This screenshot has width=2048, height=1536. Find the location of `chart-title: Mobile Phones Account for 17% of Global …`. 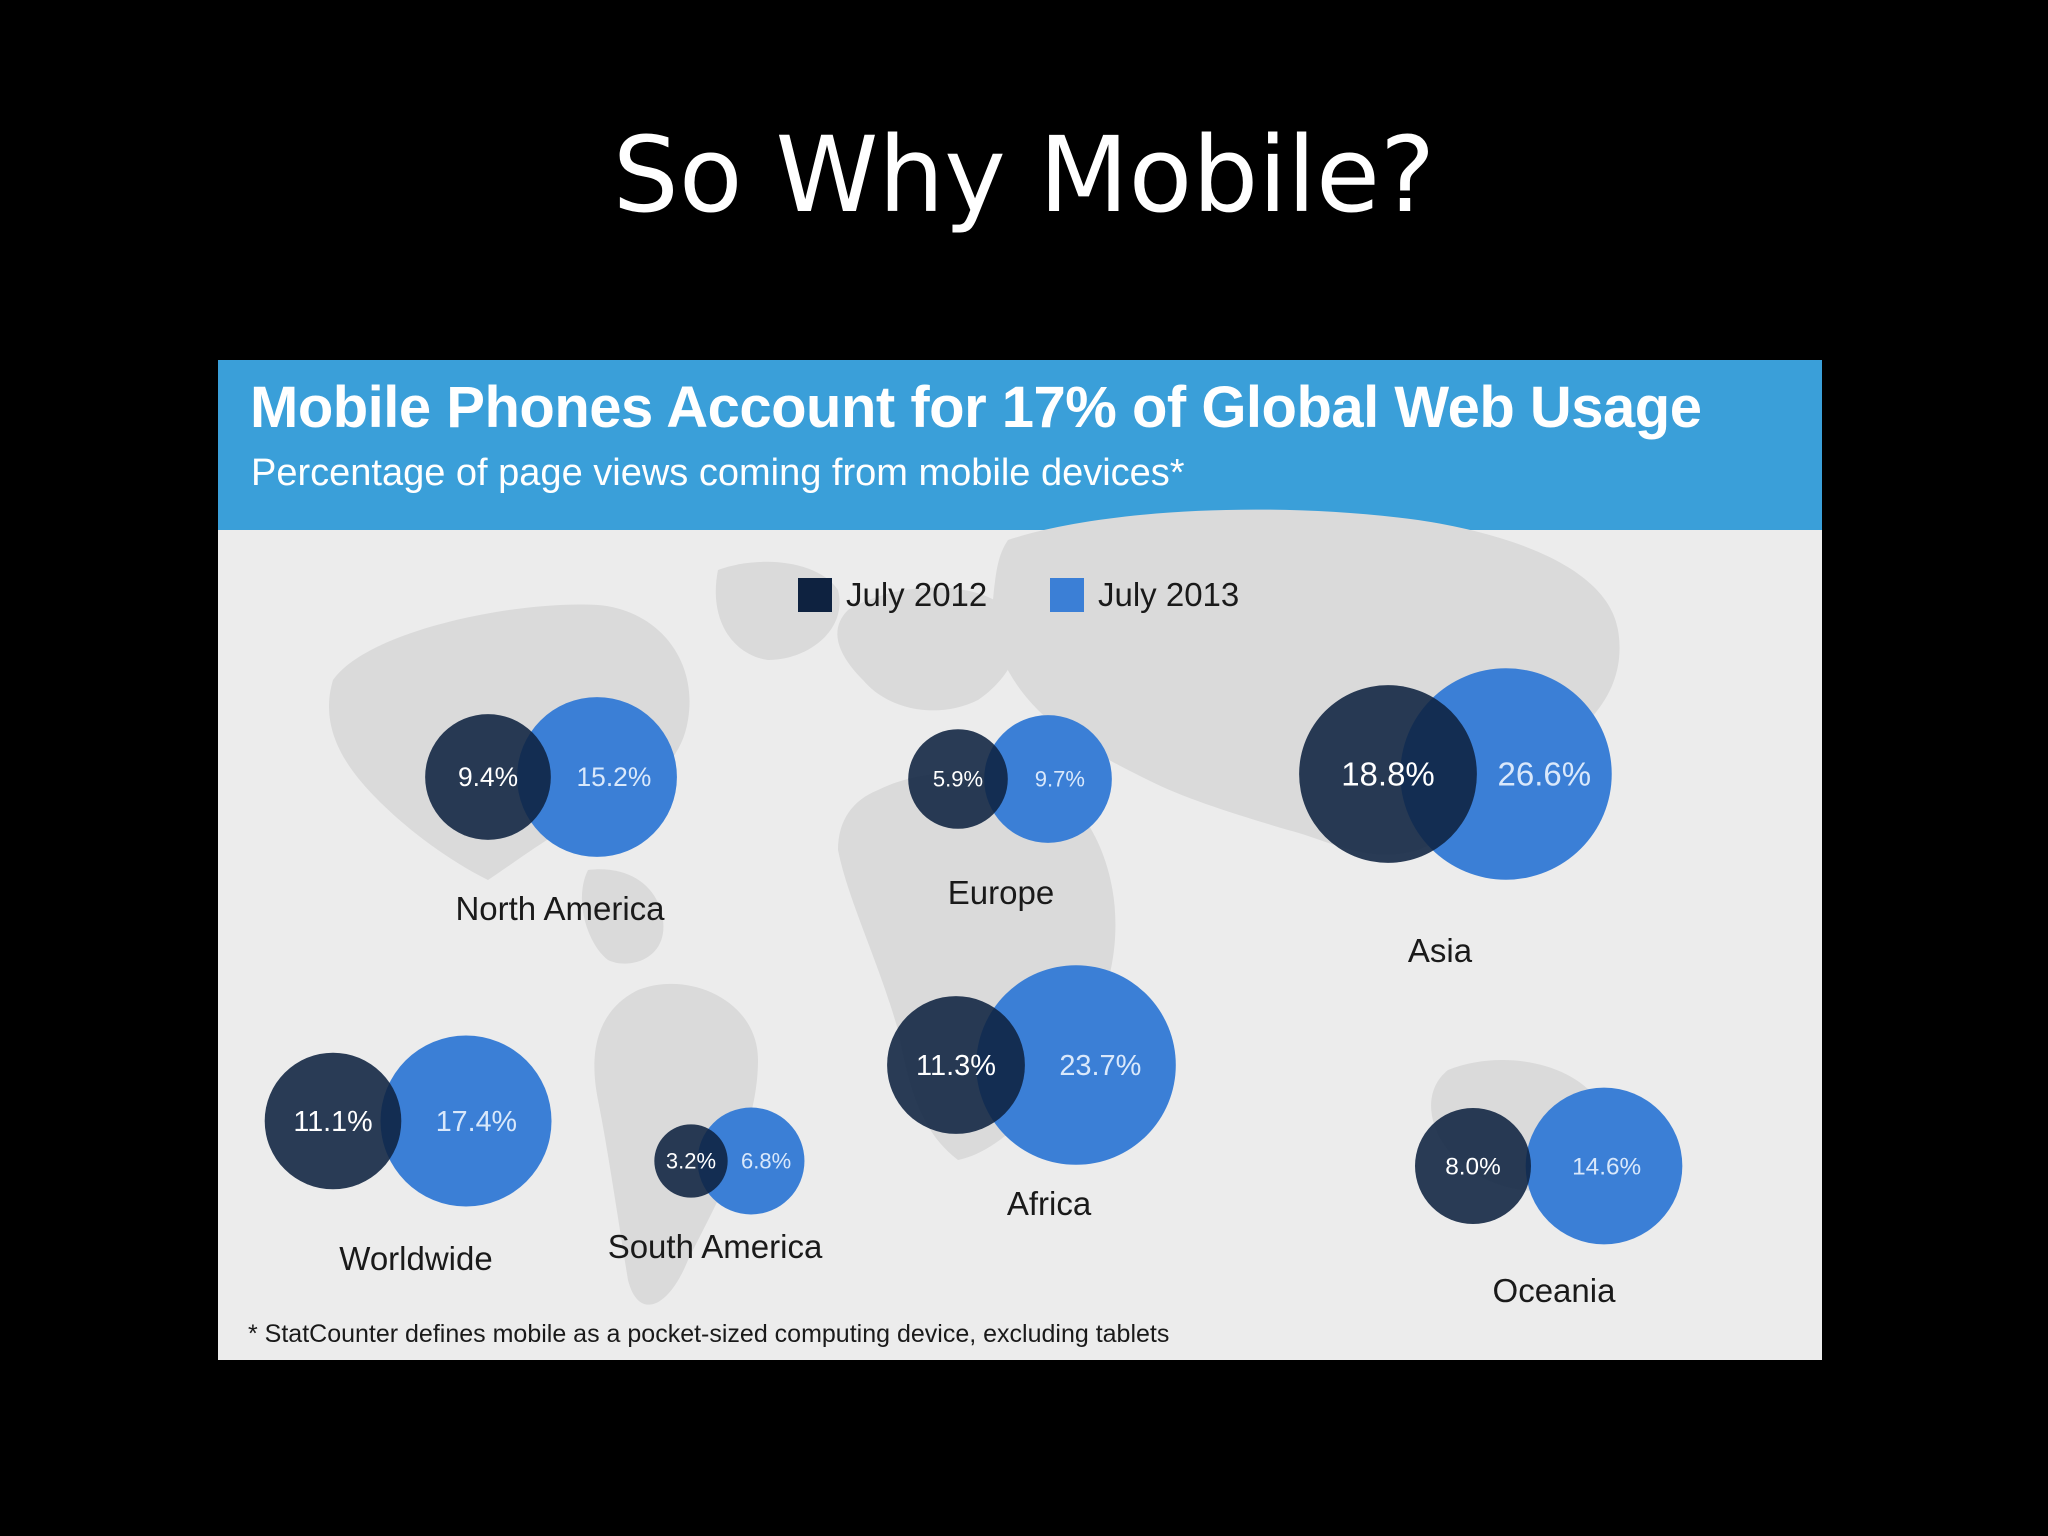

chart-title: Mobile Phones Account for 17% of Global … is located at coordinates (976, 407).